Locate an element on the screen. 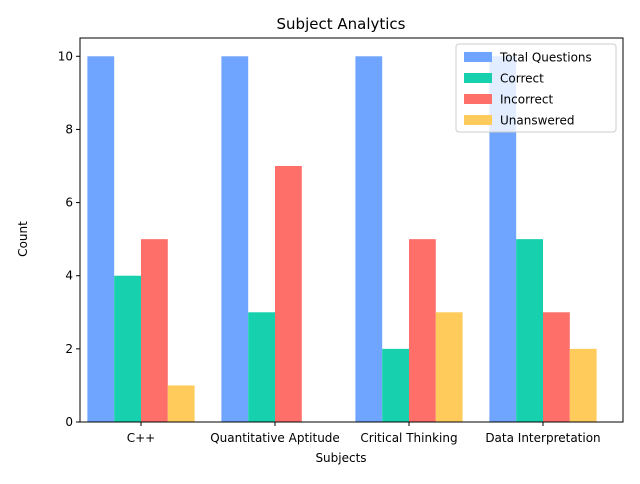  x-tick-label: C++ is located at coordinates (141, 438).